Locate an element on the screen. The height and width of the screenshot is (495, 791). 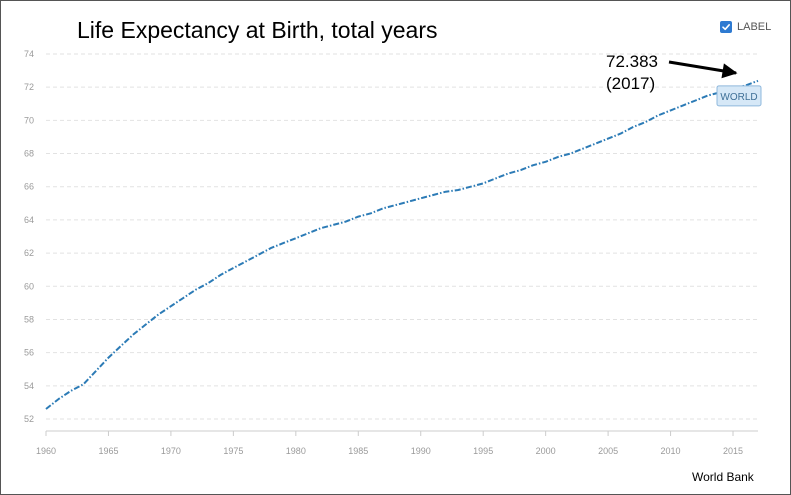
x-tick-label: 1995 is located at coordinates (483, 451).